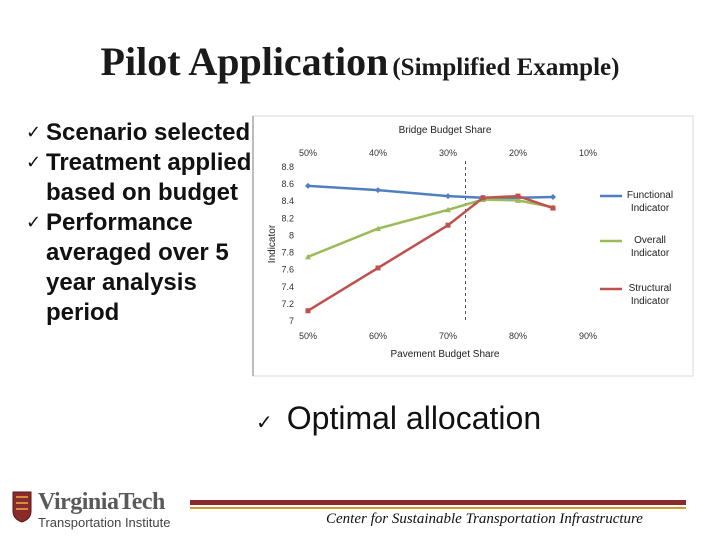 This screenshot has width=720, height=540. Describe the element at coordinates (308, 153) in the screenshot. I see `top-axis-tick-label: 50%` at that location.